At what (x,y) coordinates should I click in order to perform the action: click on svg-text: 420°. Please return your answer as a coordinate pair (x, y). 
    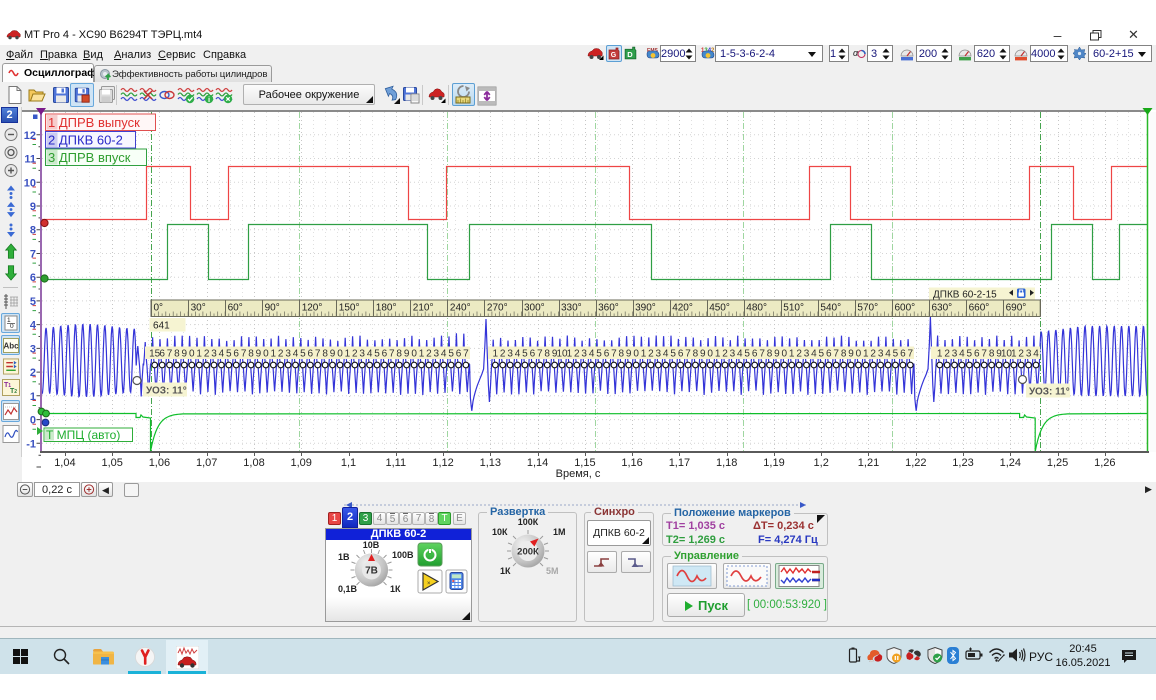
    Looking at the image, I should click on (682, 308).